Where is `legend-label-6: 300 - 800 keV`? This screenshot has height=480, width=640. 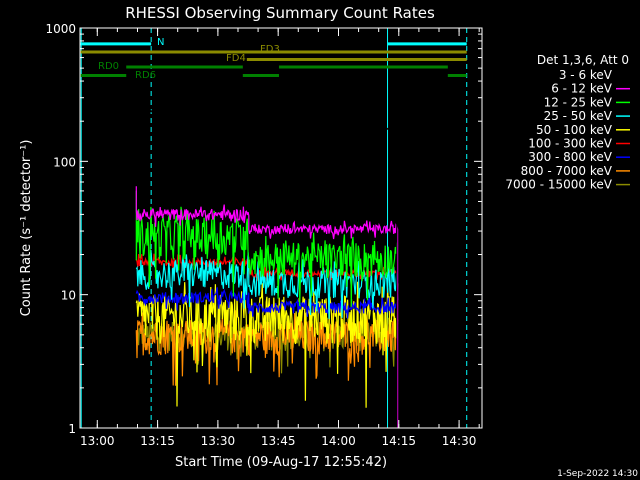
legend-label-6: 300 - 800 keV is located at coordinates (570, 157).